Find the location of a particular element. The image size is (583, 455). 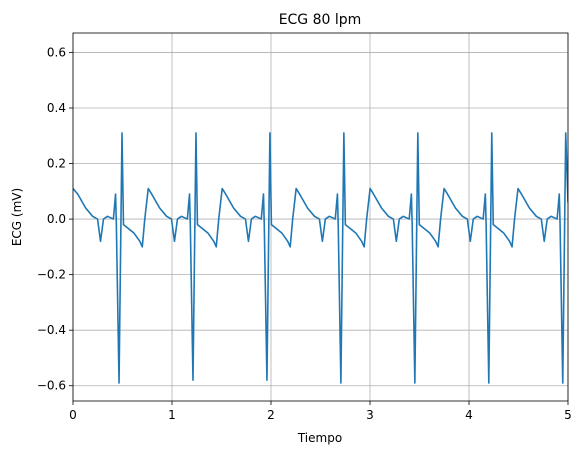

y-tick-label: 0.4 is located at coordinates (56, 108).